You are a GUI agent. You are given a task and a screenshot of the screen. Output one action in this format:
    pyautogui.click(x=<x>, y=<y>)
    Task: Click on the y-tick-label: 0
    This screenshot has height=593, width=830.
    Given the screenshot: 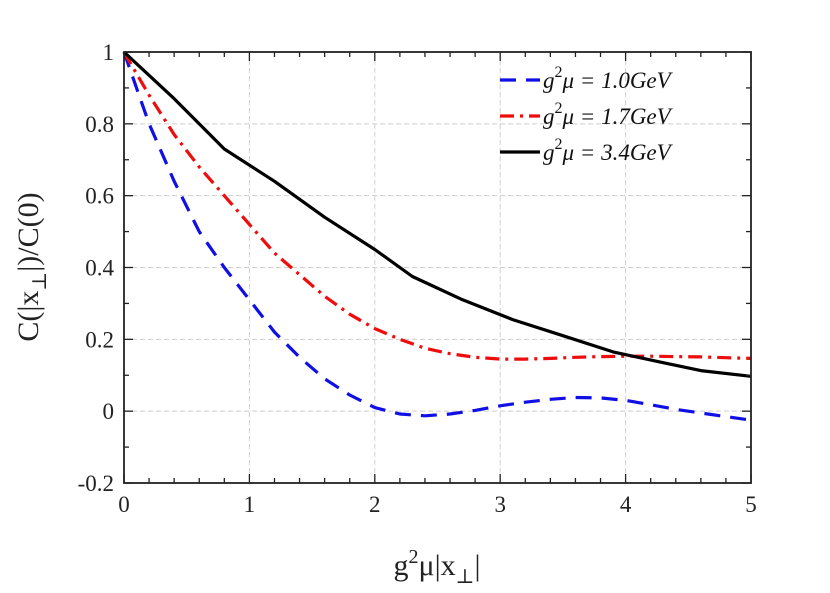 What is the action you would take?
    pyautogui.click(x=109, y=411)
    